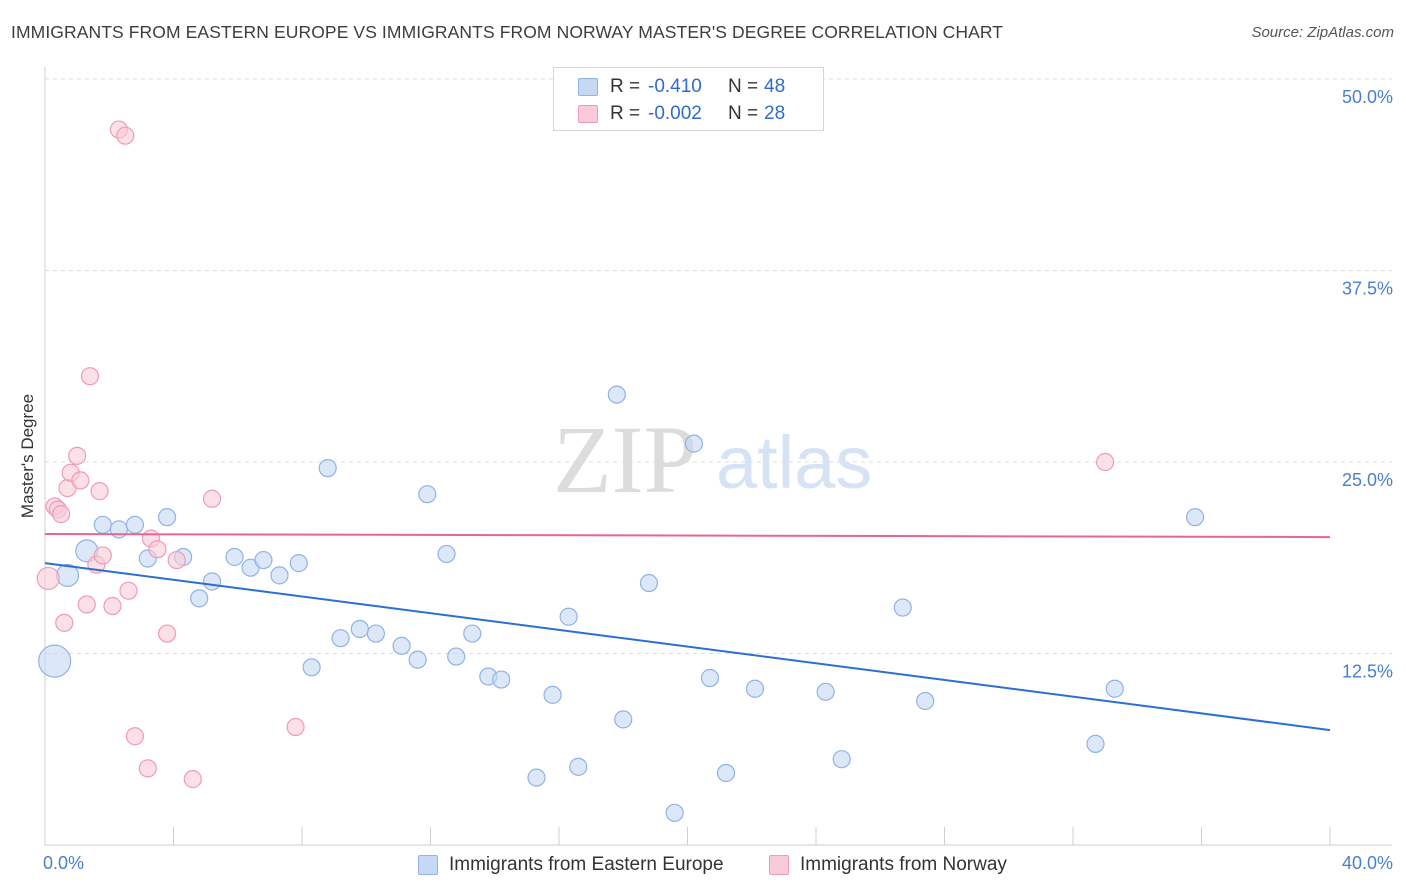  Describe the element at coordinates (1367, 672) in the screenshot. I see `y-tick-label: 12.5%` at that location.